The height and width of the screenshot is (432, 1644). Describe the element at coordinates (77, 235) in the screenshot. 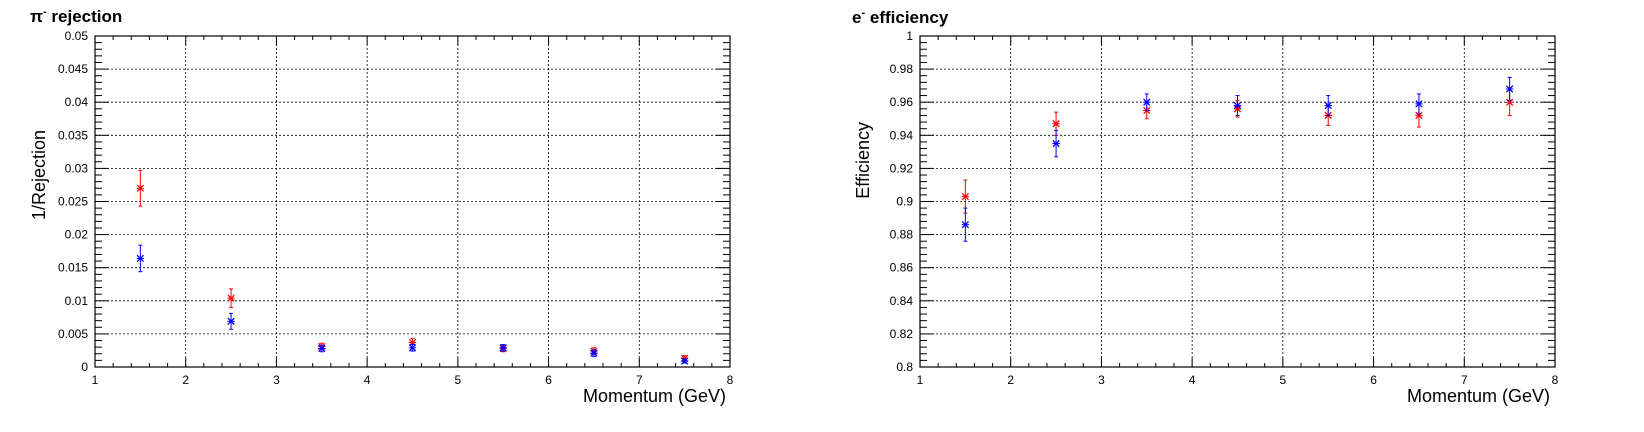

I see `y-tick-label: 0.02` at that location.